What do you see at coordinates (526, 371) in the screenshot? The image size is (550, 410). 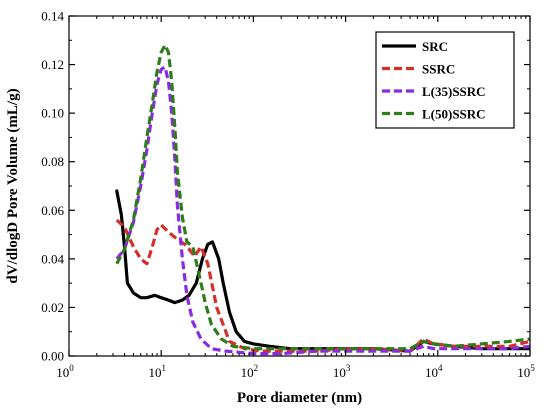 I see `x-tick-label: 10⁵` at bounding box center [526, 371].